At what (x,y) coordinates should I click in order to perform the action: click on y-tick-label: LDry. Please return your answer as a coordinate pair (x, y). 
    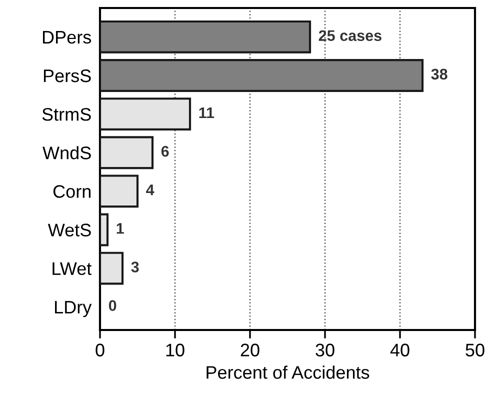
    Looking at the image, I should click on (73, 309).